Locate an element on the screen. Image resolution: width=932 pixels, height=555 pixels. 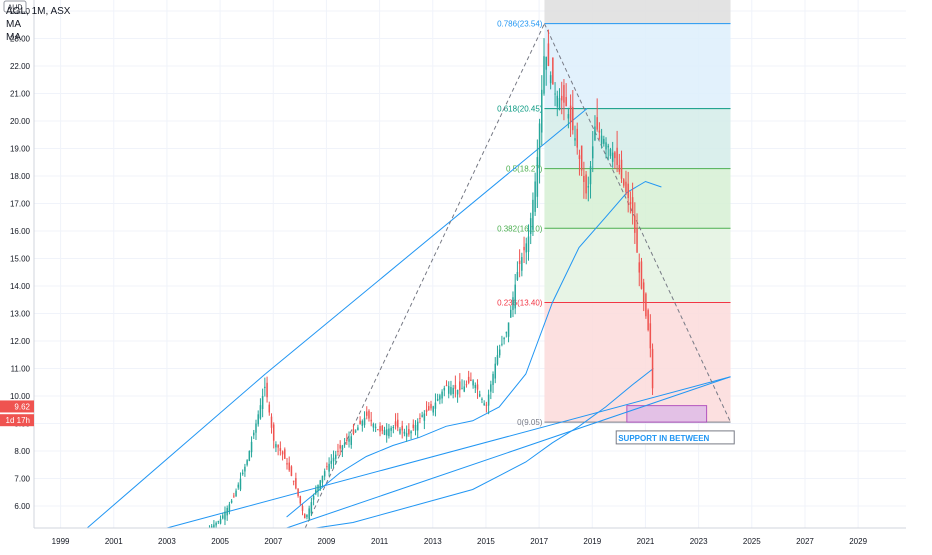
x-tick-label: 2013 is located at coordinates (433, 541).